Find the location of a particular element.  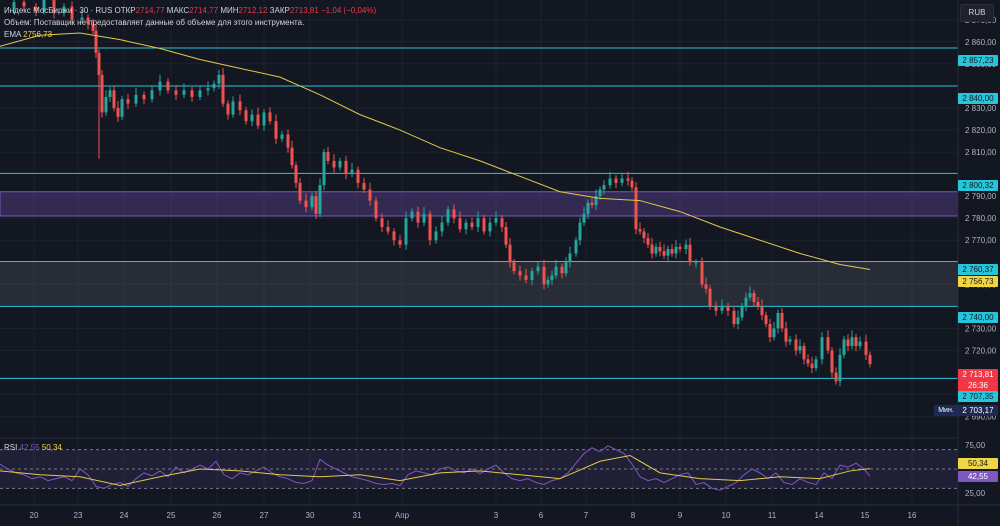

rsi-ma-line is located at coordinates (435, 470).